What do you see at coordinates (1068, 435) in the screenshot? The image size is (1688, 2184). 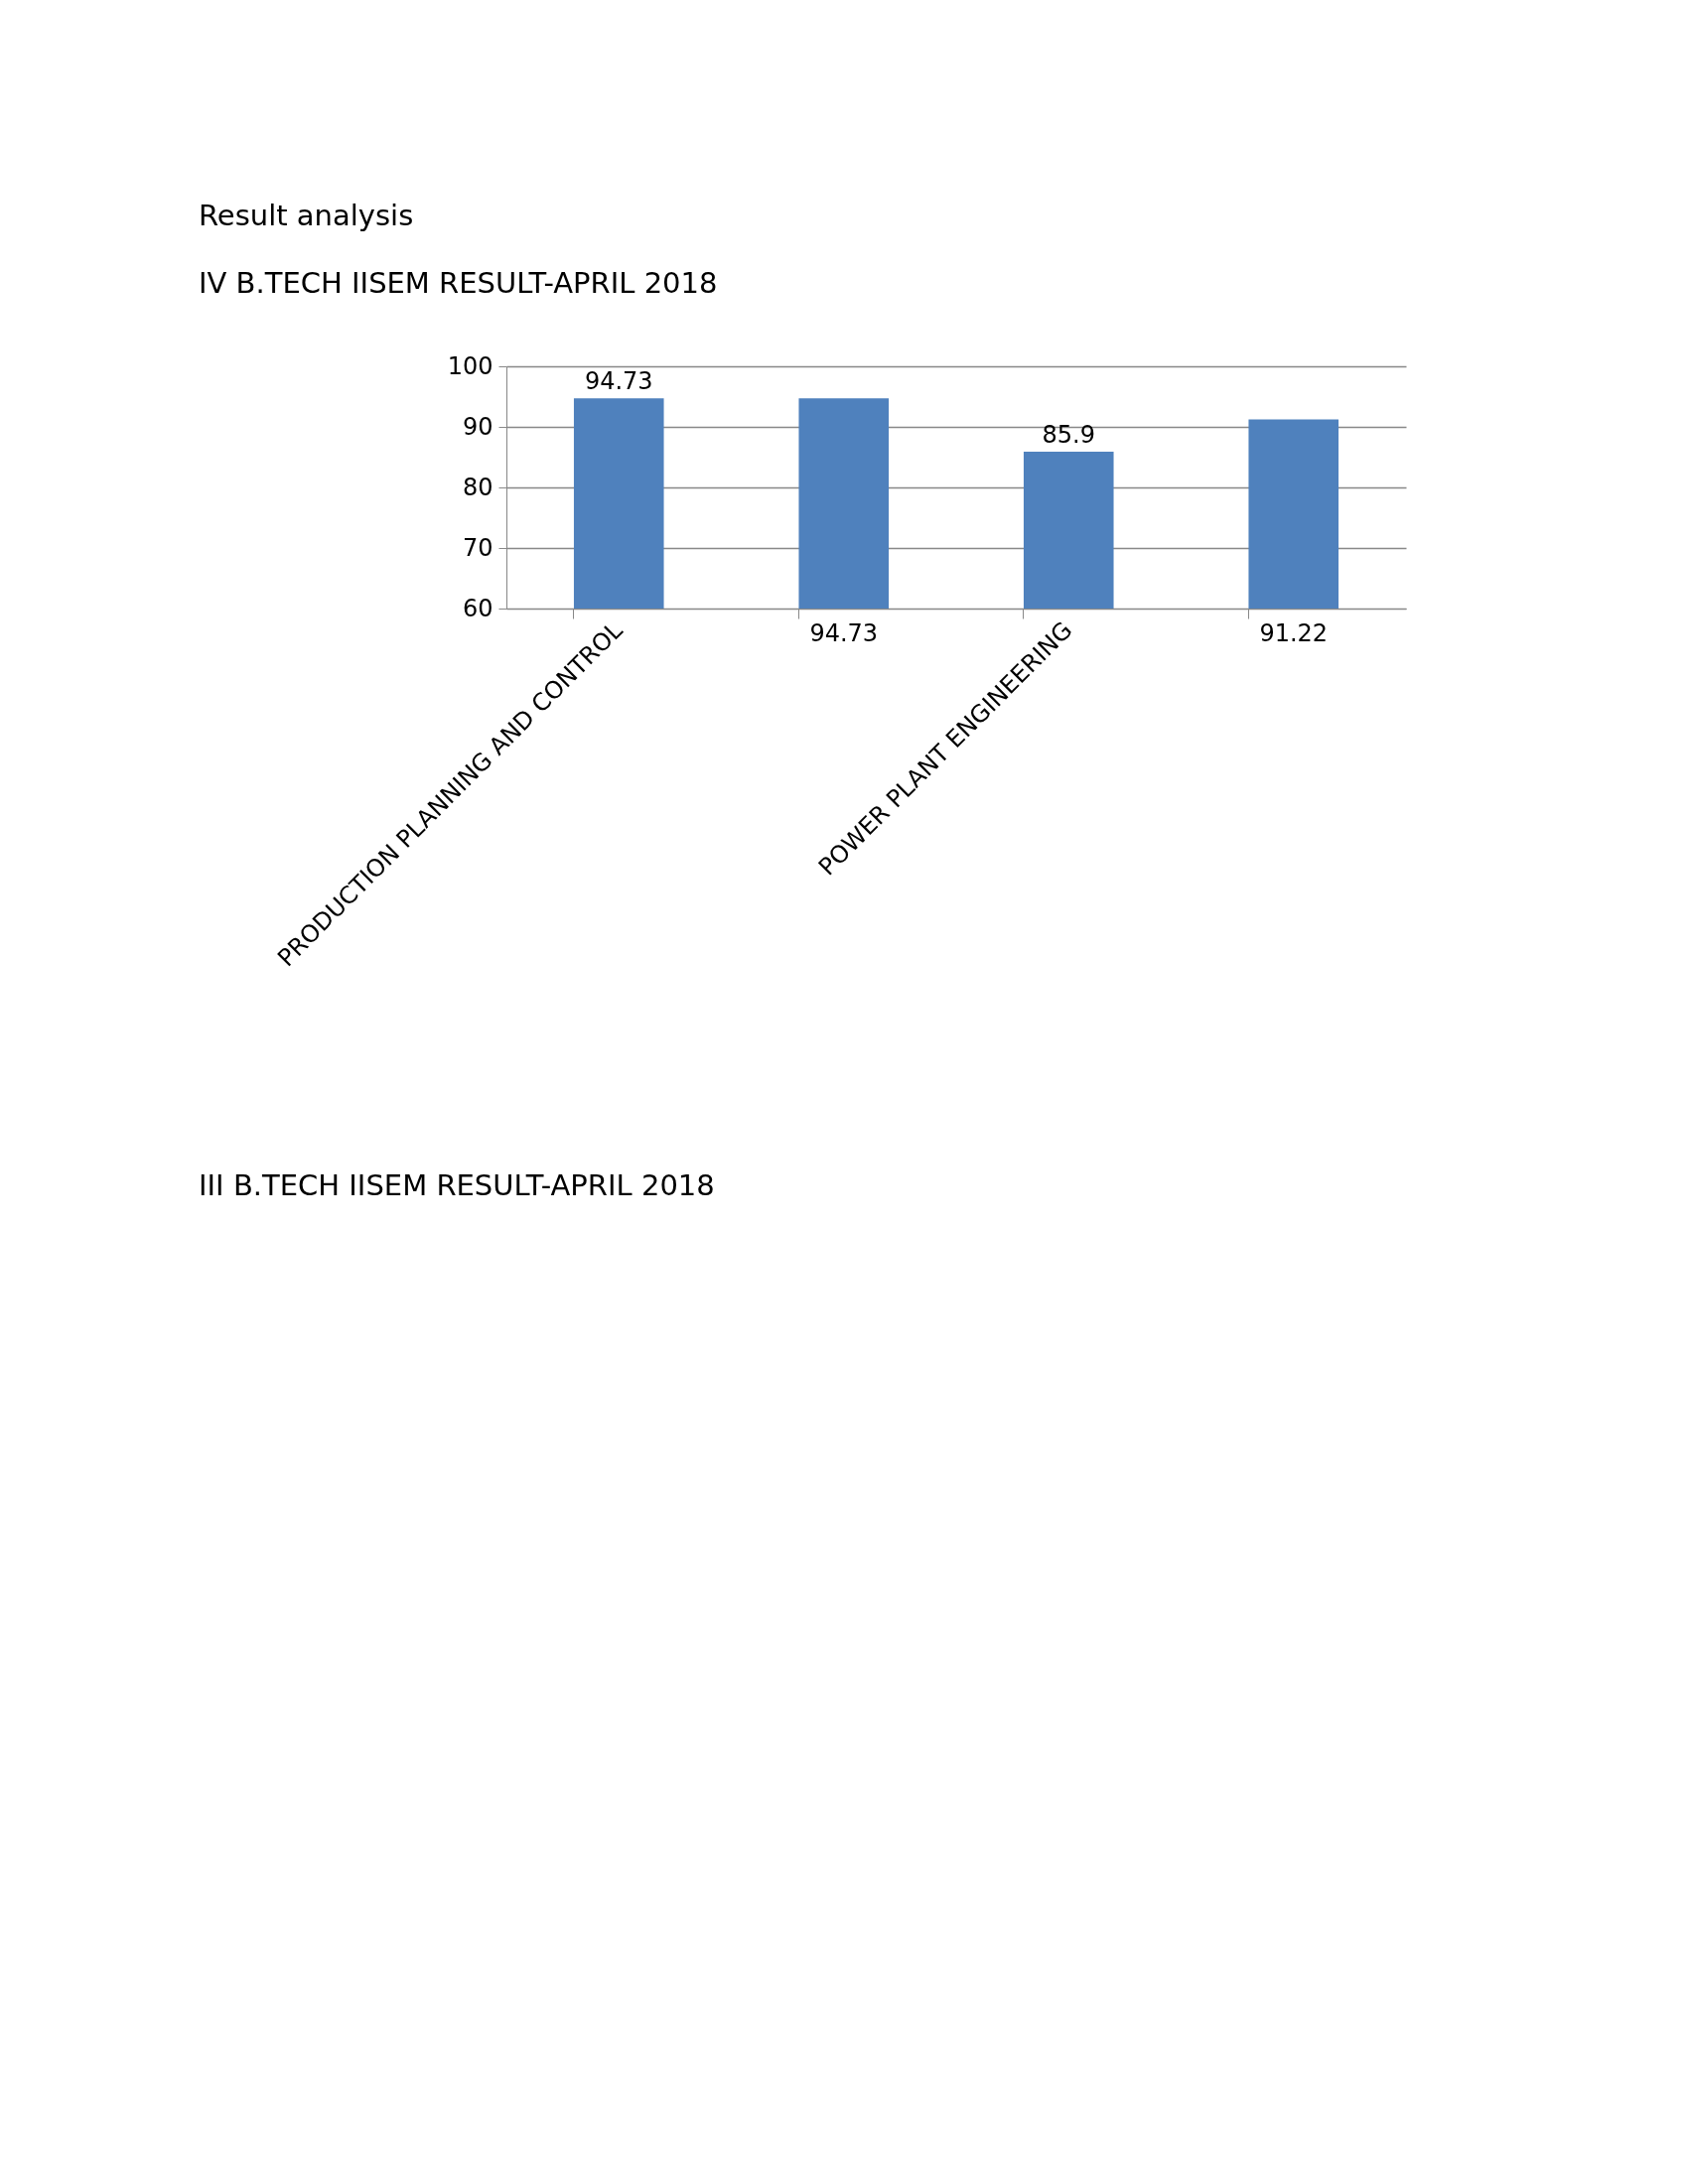 I see `data-label: 85.9` at bounding box center [1068, 435].